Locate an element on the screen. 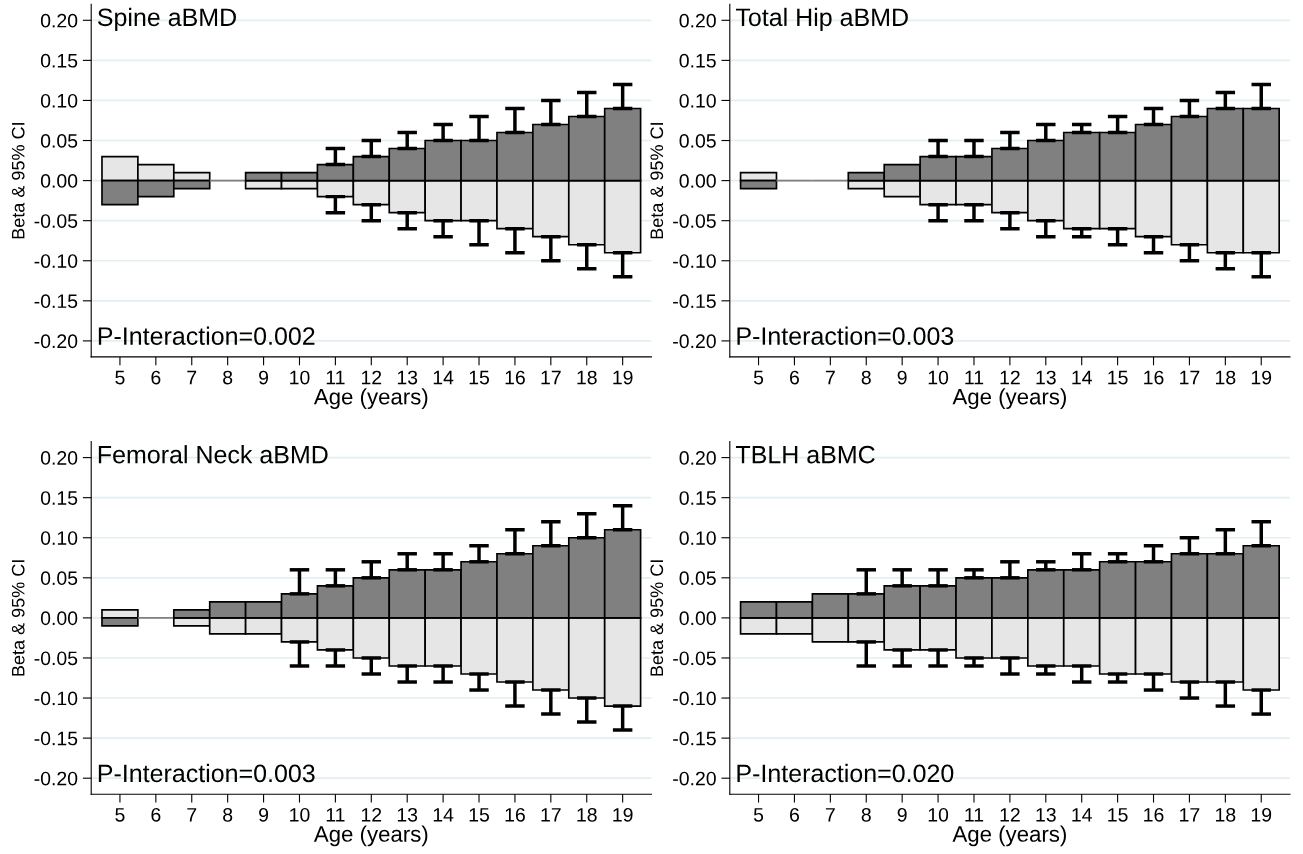 This screenshot has width=1303, height=854. annotation: P-Interaction=0.020 is located at coordinates (845, 773).